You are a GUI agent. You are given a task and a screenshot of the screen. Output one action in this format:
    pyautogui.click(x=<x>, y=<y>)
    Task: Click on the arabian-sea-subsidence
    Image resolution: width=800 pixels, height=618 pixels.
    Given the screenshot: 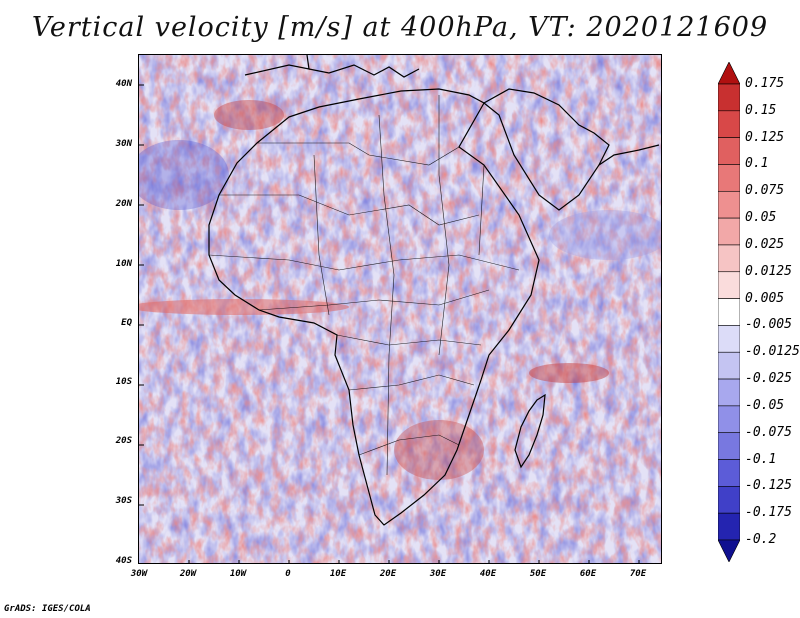 What is the action you would take?
    pyautogui.click(x=605, y=235)
    